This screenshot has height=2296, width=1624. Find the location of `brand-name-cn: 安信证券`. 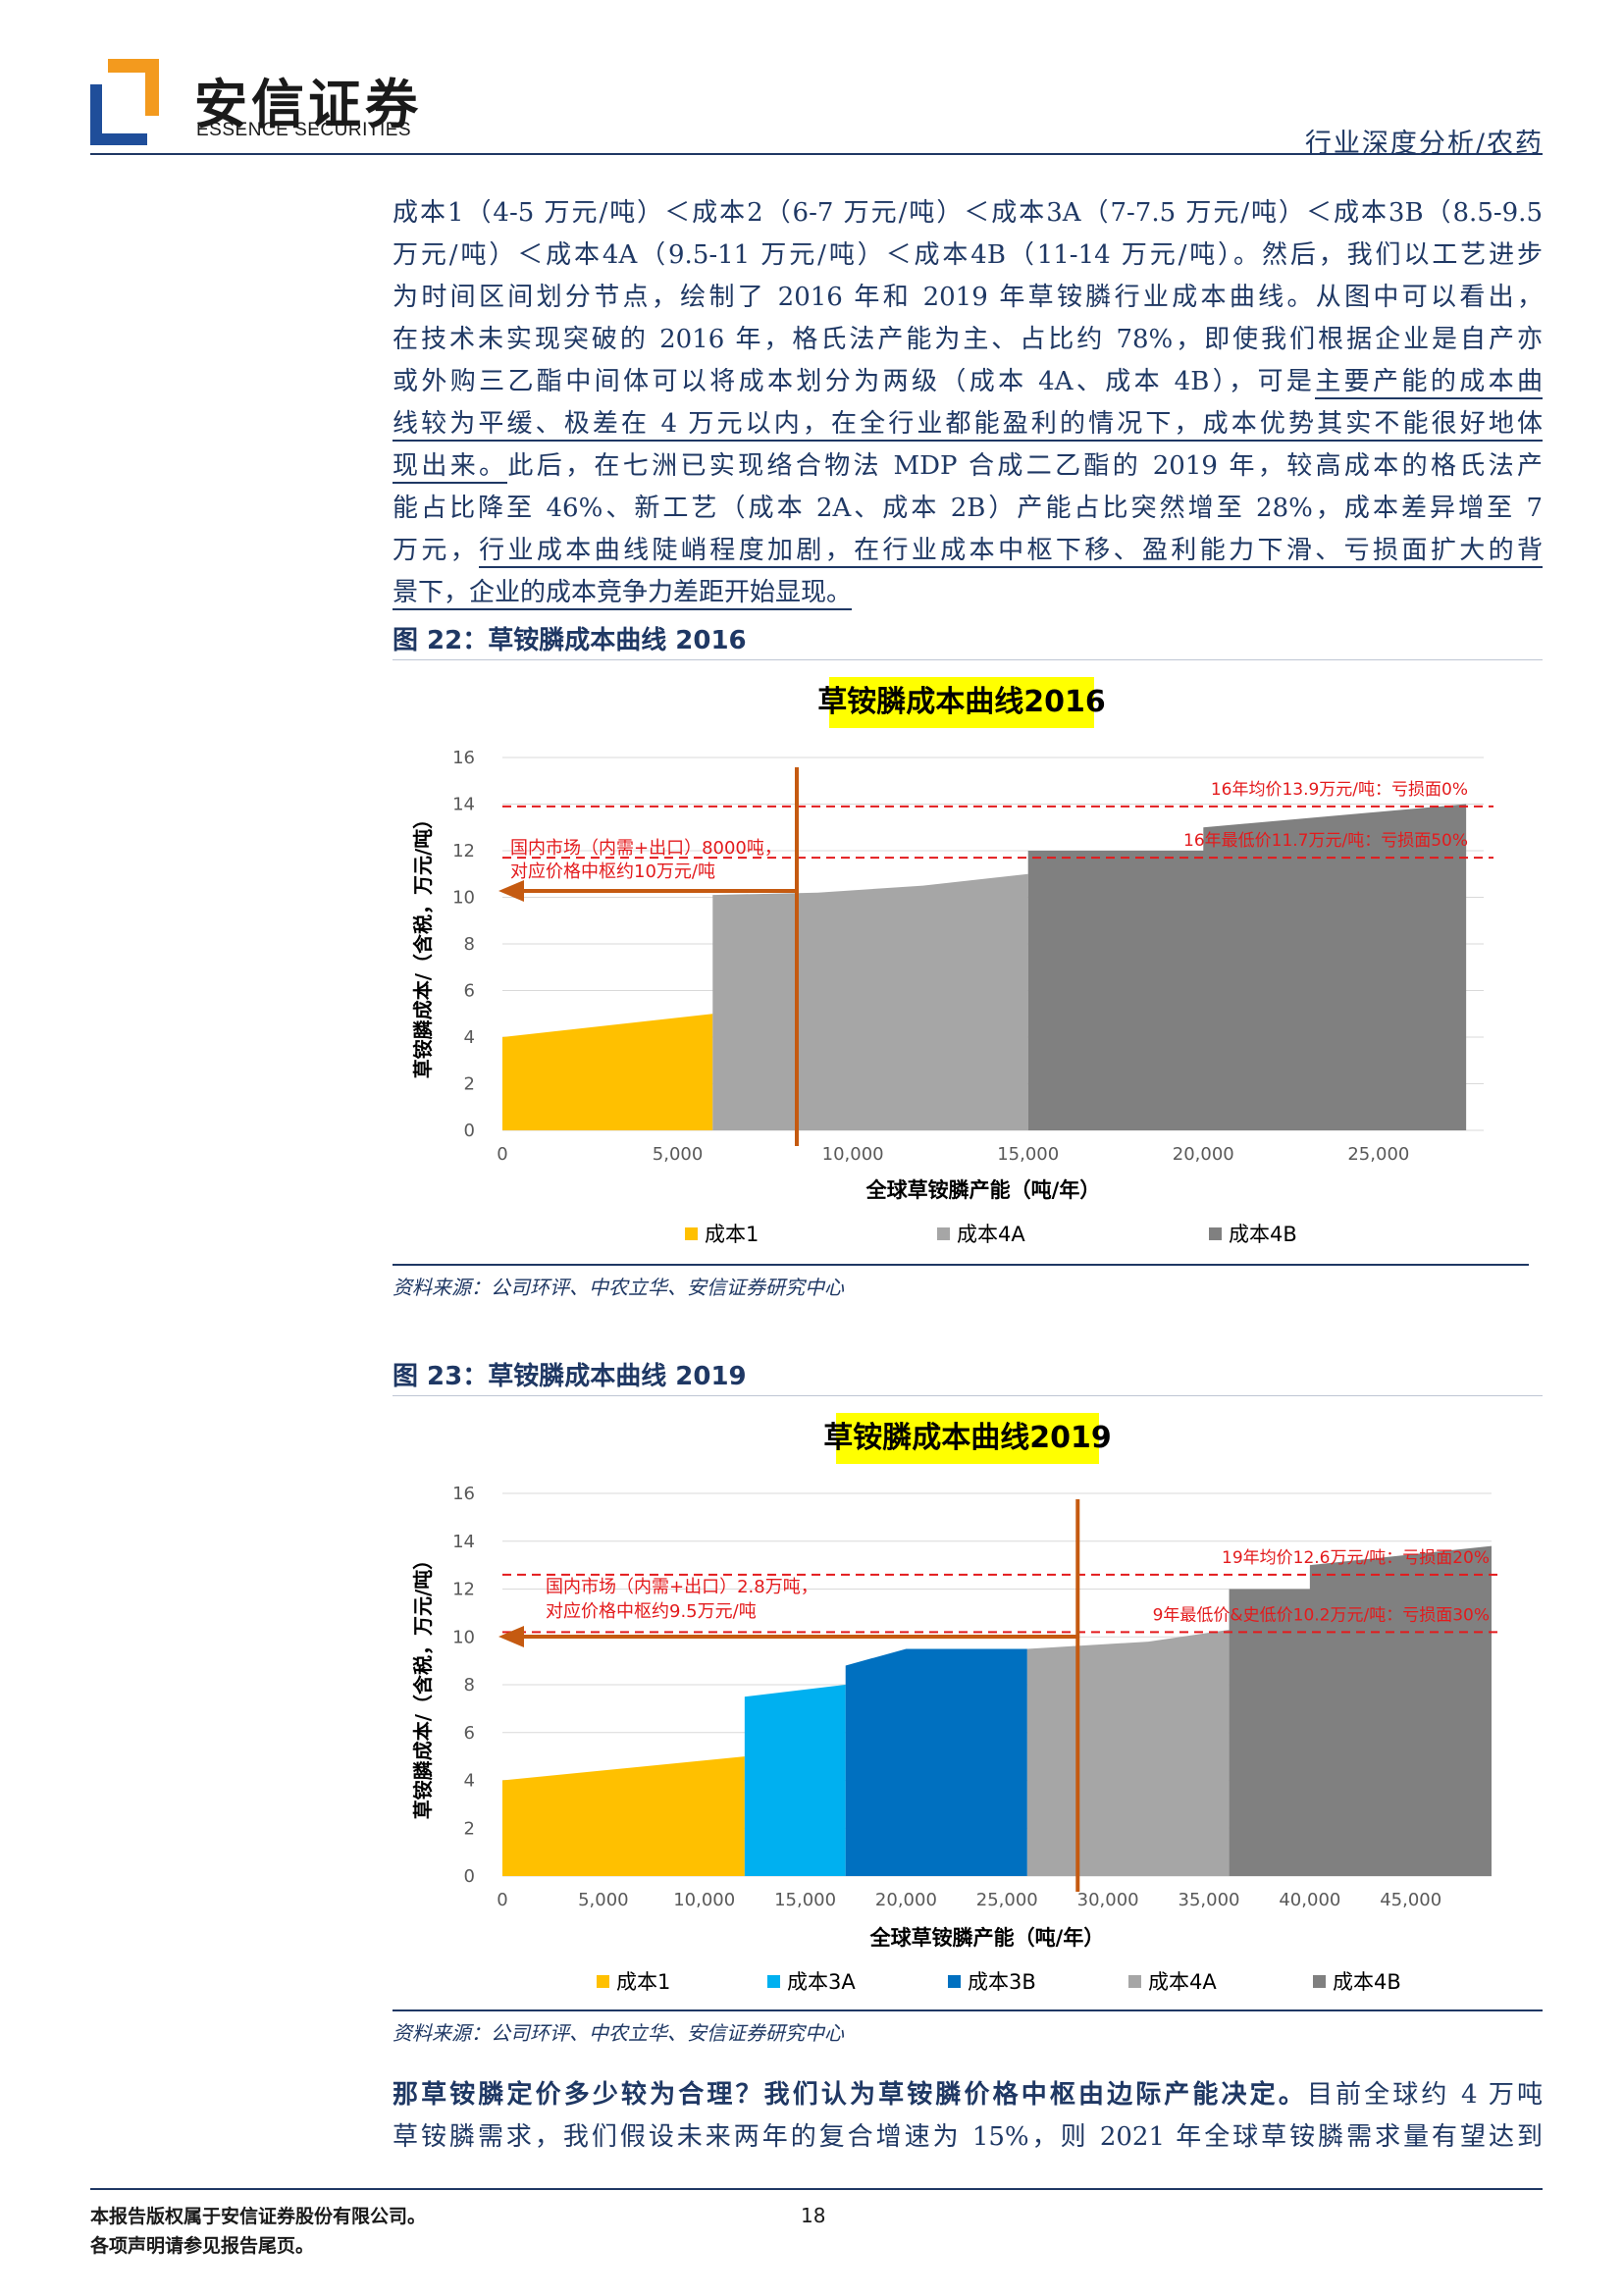

brand-name-cn: 安信证券 is located at coordinates (308, 104).